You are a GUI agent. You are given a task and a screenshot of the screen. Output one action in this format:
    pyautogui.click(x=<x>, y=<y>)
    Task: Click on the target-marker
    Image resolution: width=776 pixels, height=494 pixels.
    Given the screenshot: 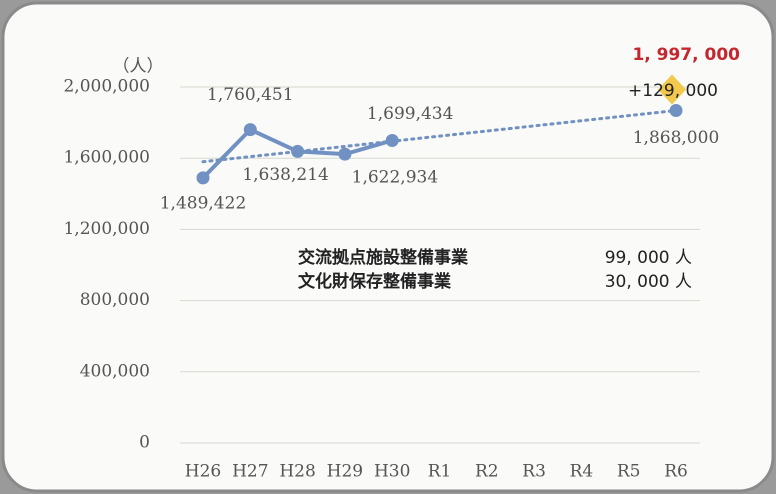 What is the action you would take?
    pyautogui.click(x=672, y=89)
    